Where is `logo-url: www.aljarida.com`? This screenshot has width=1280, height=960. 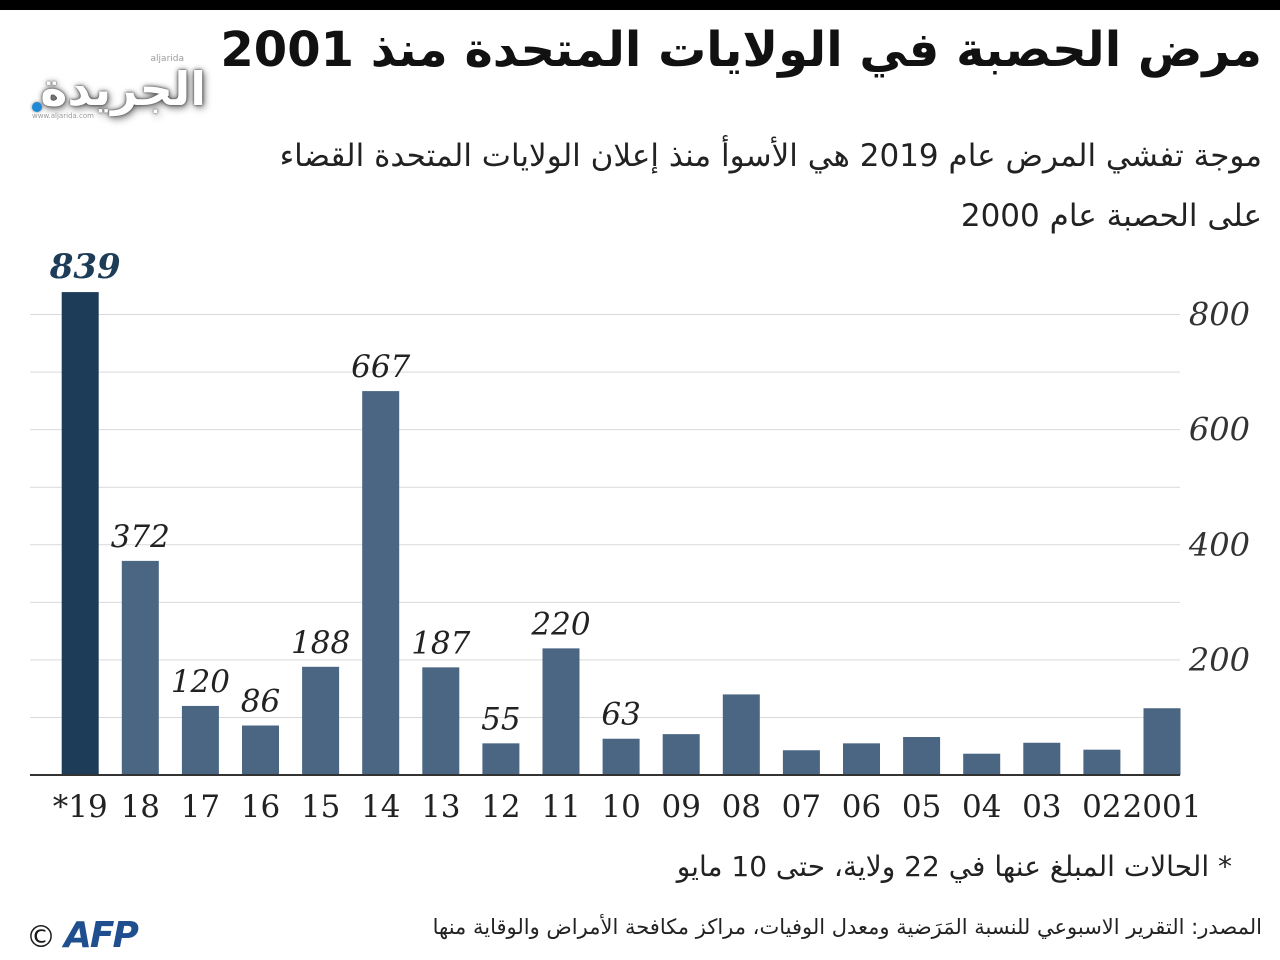 logo-url: www.aljarida.com is located at coordinates (63, 116).